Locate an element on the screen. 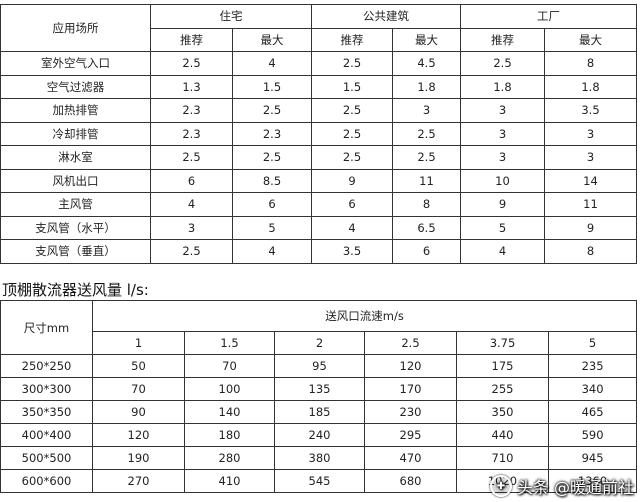  value-cell: 545 is located at coordinates (319, 481).